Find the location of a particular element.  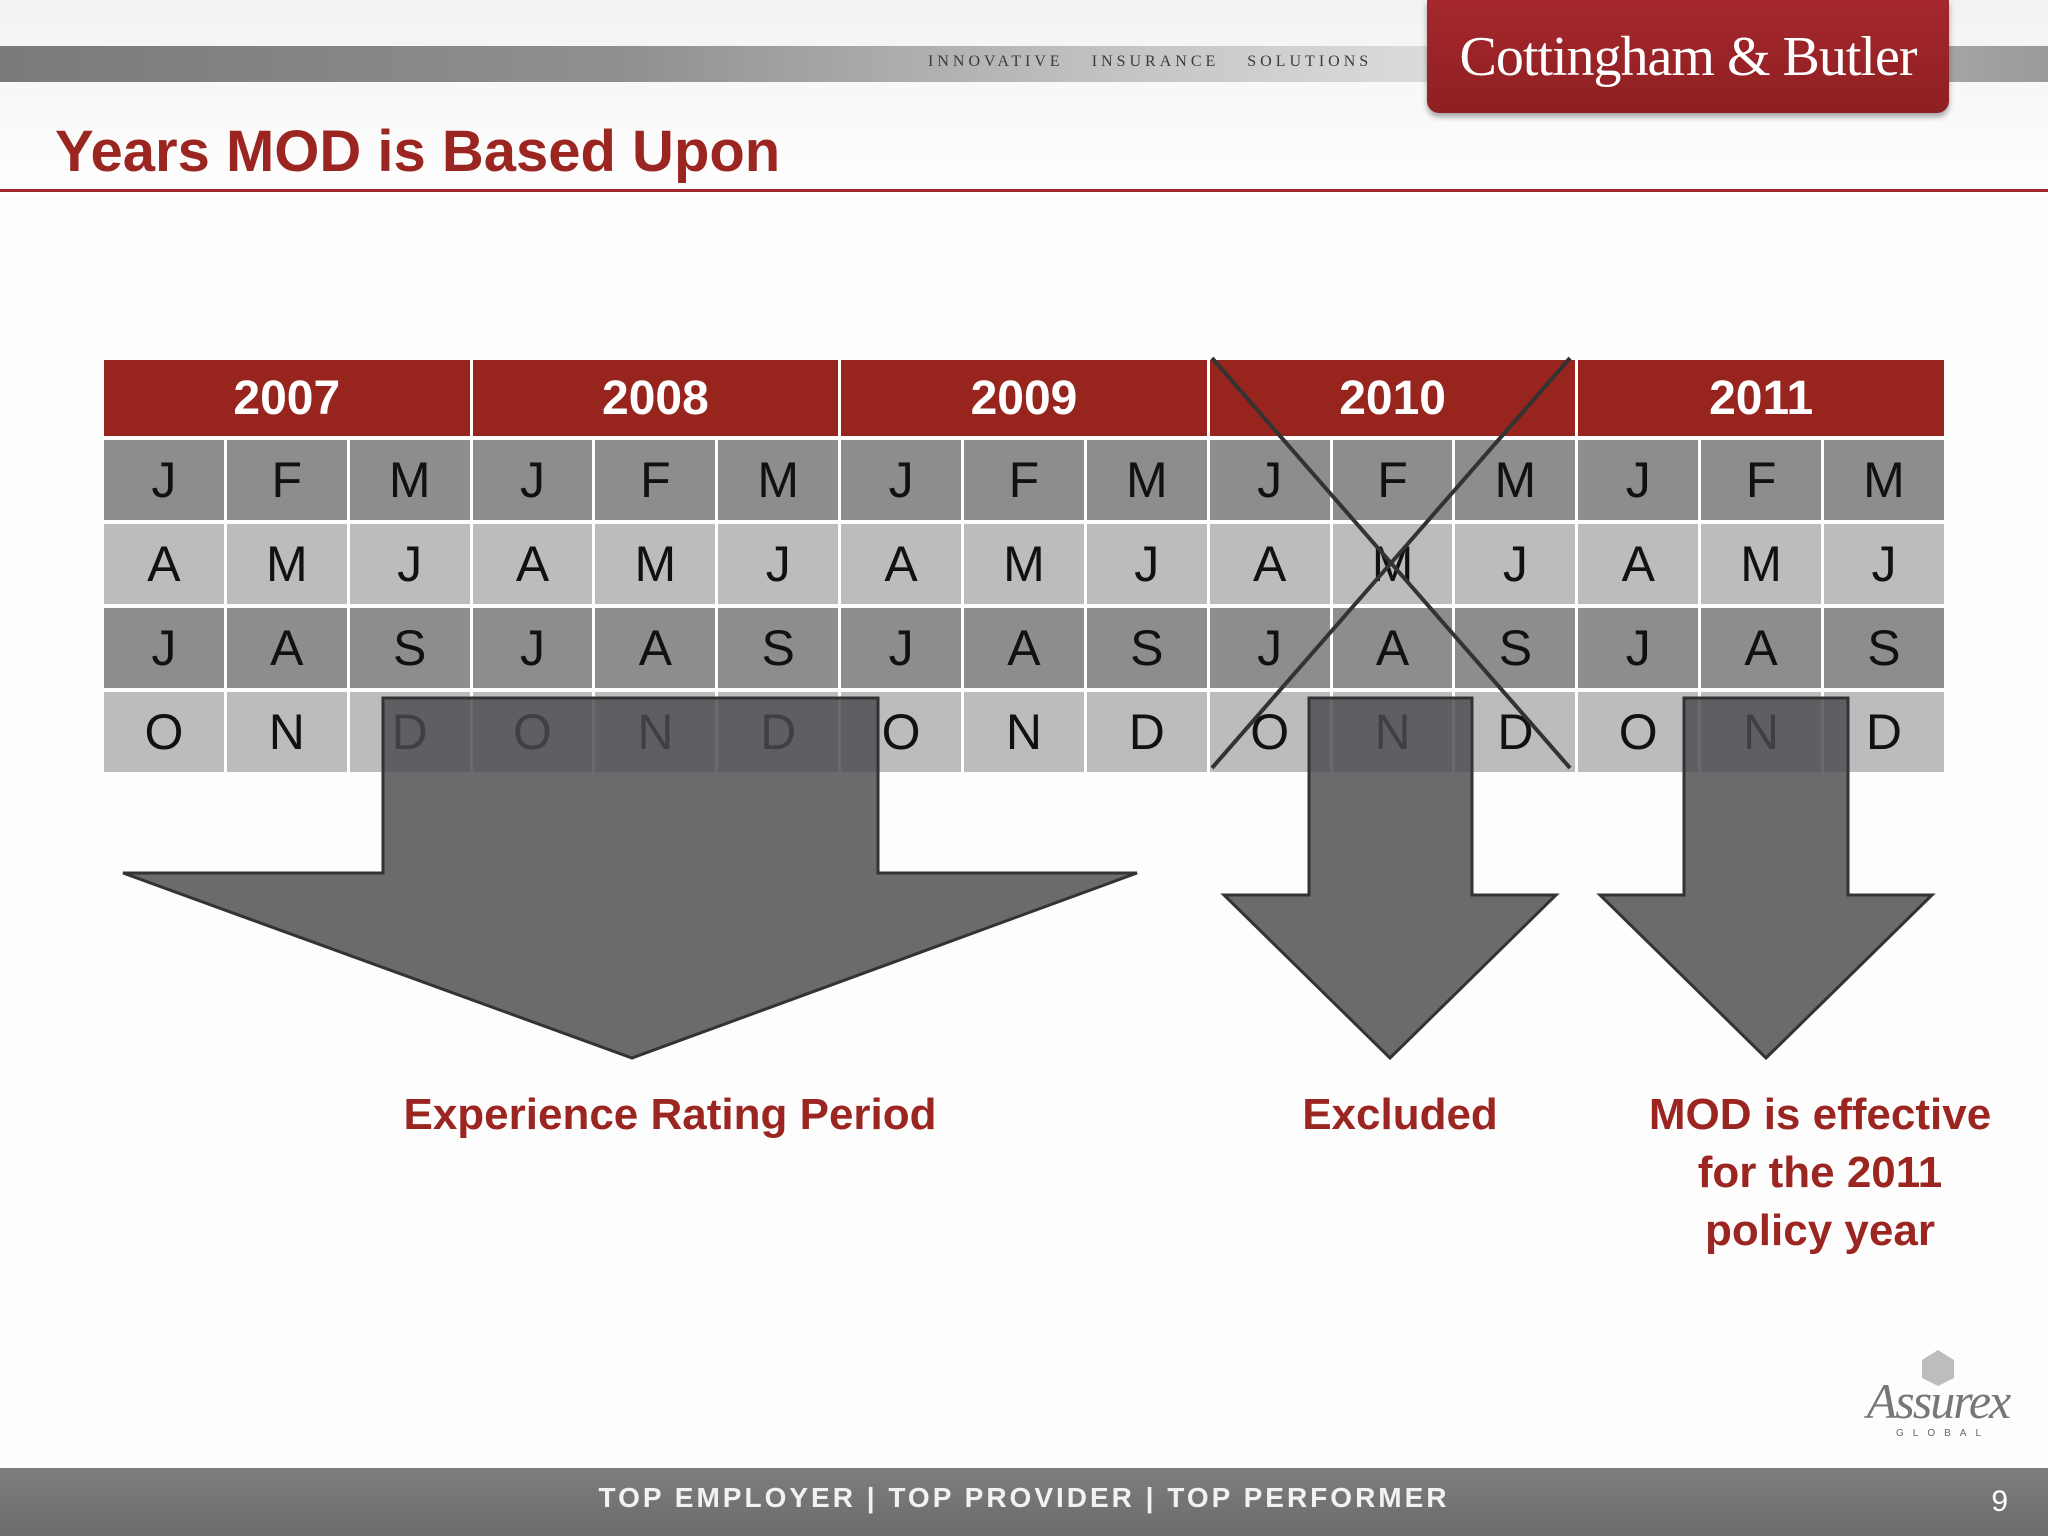

slide-title: Years MOD is Based Upon is located at coordinates (418, 151).